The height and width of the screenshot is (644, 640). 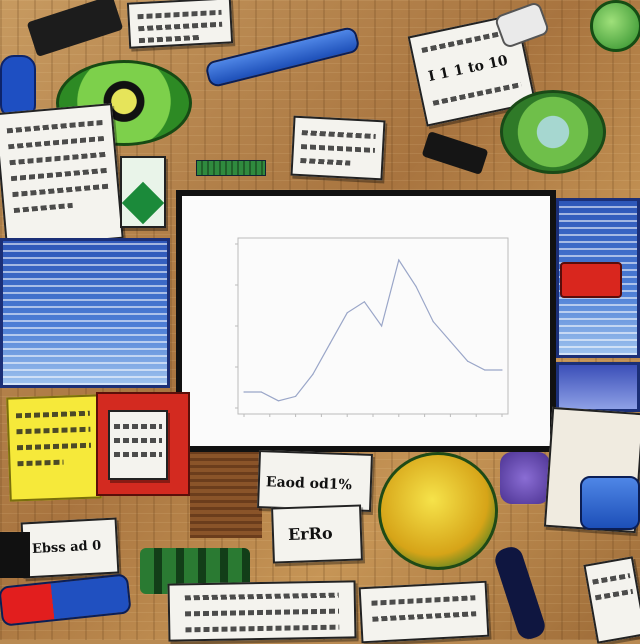 What do you see at coordinates (54, 448) in the screenshot?
I see `yellow-sticky-note` at bounding box center [54, 448].